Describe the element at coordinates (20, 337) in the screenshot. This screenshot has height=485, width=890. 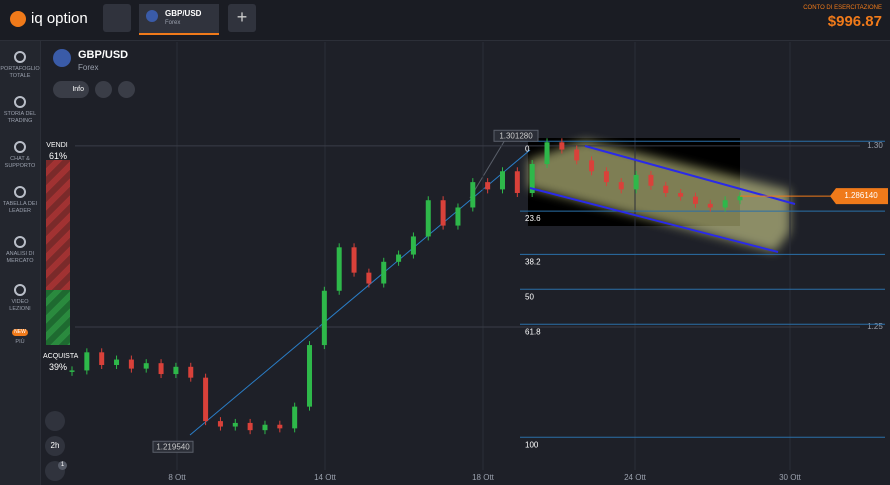
I see `sidebar-item: NEW PIÙ` at that location.